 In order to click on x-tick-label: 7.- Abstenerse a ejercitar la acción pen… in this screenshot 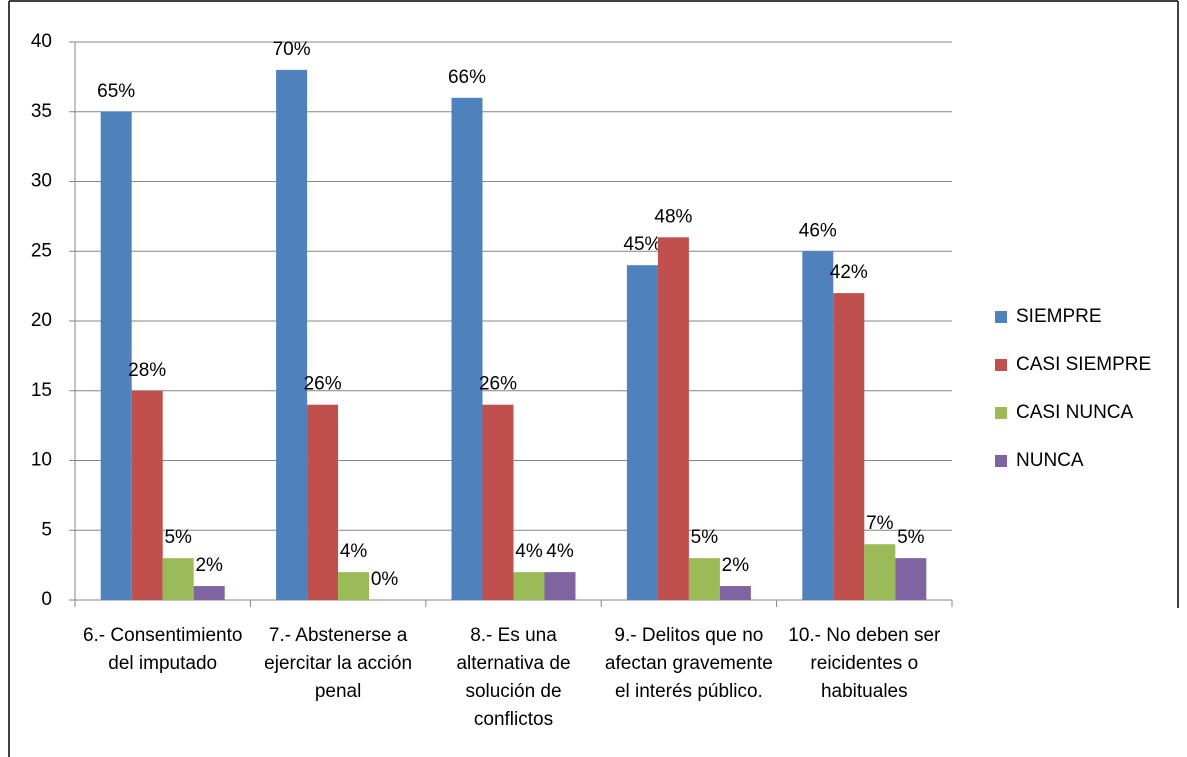, I will do `click(338, 663)`.